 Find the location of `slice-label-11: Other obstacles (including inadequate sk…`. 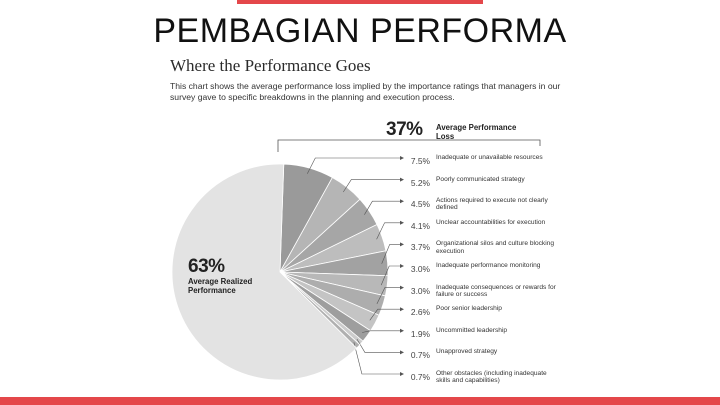

slice-label-11: Other obstacles (including inadequate sk… is located at coordinates (491, 377).